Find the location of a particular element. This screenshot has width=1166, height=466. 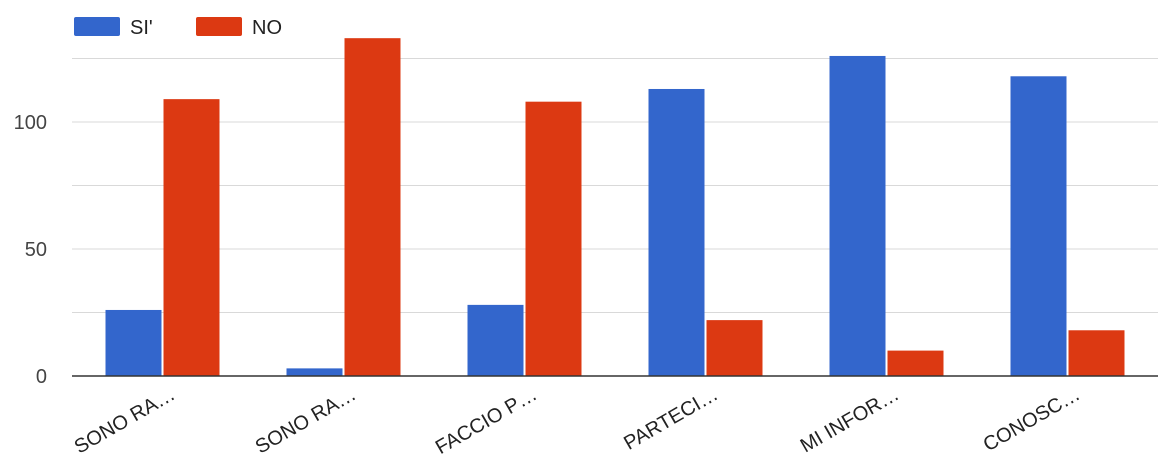

legend: SI' NO is located at coordinates (178, 28).